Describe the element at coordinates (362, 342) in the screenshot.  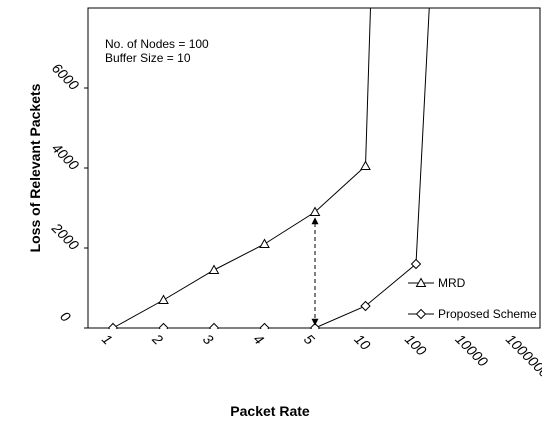
I see `x-tick-label: 10` at that location.